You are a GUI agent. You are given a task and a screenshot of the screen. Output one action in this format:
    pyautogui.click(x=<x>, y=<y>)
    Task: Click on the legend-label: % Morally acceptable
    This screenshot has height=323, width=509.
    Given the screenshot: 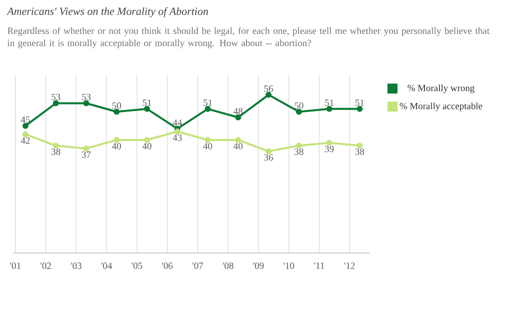 What is the action you would take?
    pyautogui.click(x=441, y=107)
    